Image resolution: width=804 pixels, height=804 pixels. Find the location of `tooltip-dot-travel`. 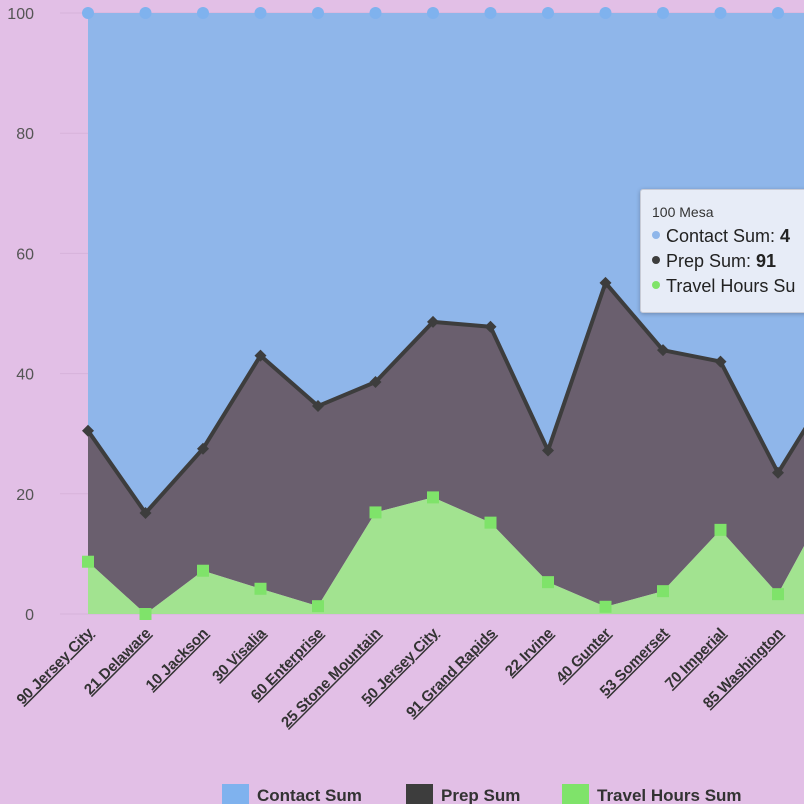

tooltip-dot-travel is located at coordinates (656, 285).